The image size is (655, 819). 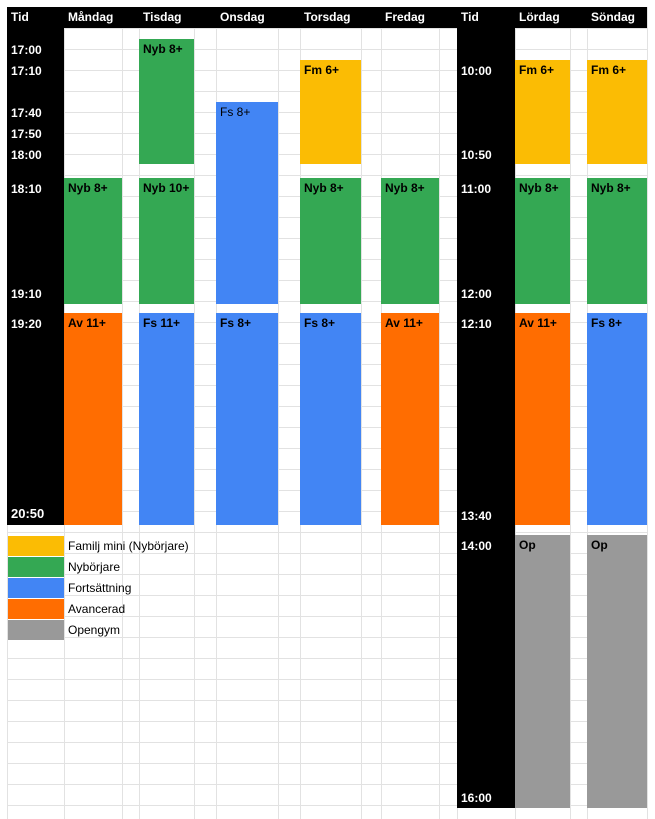 What do you see at coordinates (26, 189) in the screenshot?
I see `time-label: 18:10` at bounding box center [26, 189].